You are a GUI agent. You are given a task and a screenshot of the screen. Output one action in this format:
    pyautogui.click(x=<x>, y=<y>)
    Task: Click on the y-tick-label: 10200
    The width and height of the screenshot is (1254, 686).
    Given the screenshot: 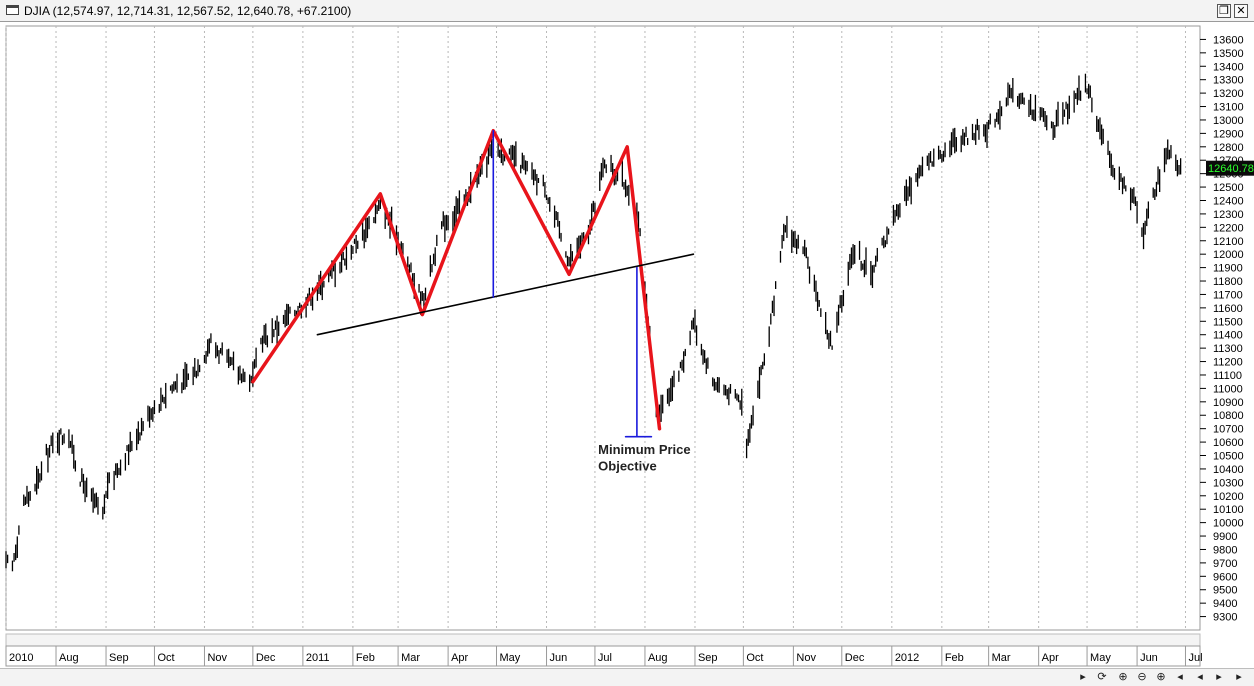 What is the action you would take?
    pyautogui.click(x=1228, y=497)
    